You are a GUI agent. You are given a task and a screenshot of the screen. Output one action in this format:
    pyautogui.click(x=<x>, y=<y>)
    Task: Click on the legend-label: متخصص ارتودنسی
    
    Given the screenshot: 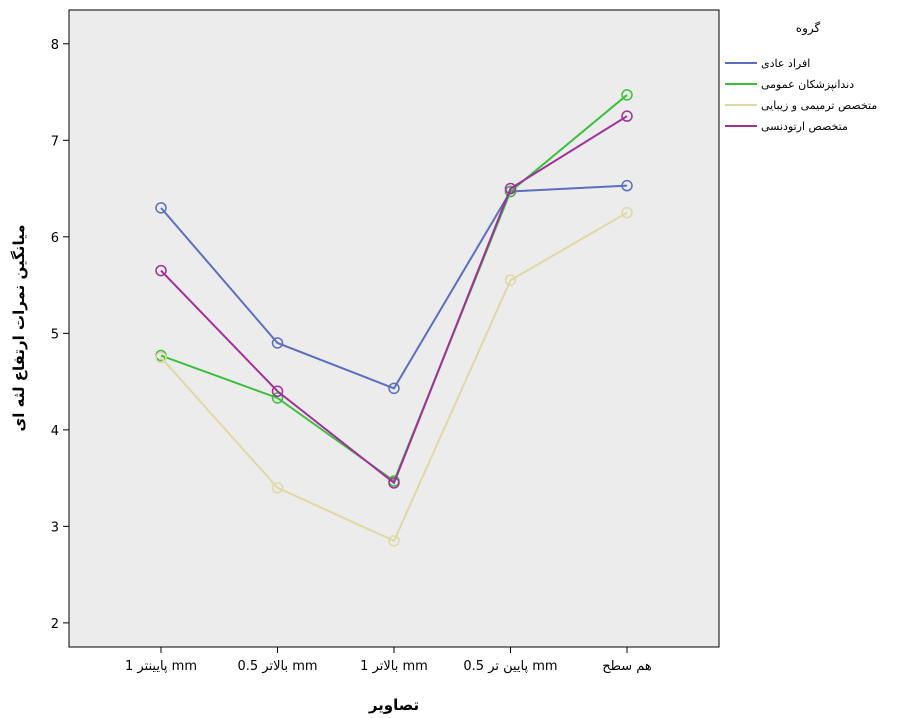 What is the action you would take?
    pyautogui.click(x=804, y=126)
    